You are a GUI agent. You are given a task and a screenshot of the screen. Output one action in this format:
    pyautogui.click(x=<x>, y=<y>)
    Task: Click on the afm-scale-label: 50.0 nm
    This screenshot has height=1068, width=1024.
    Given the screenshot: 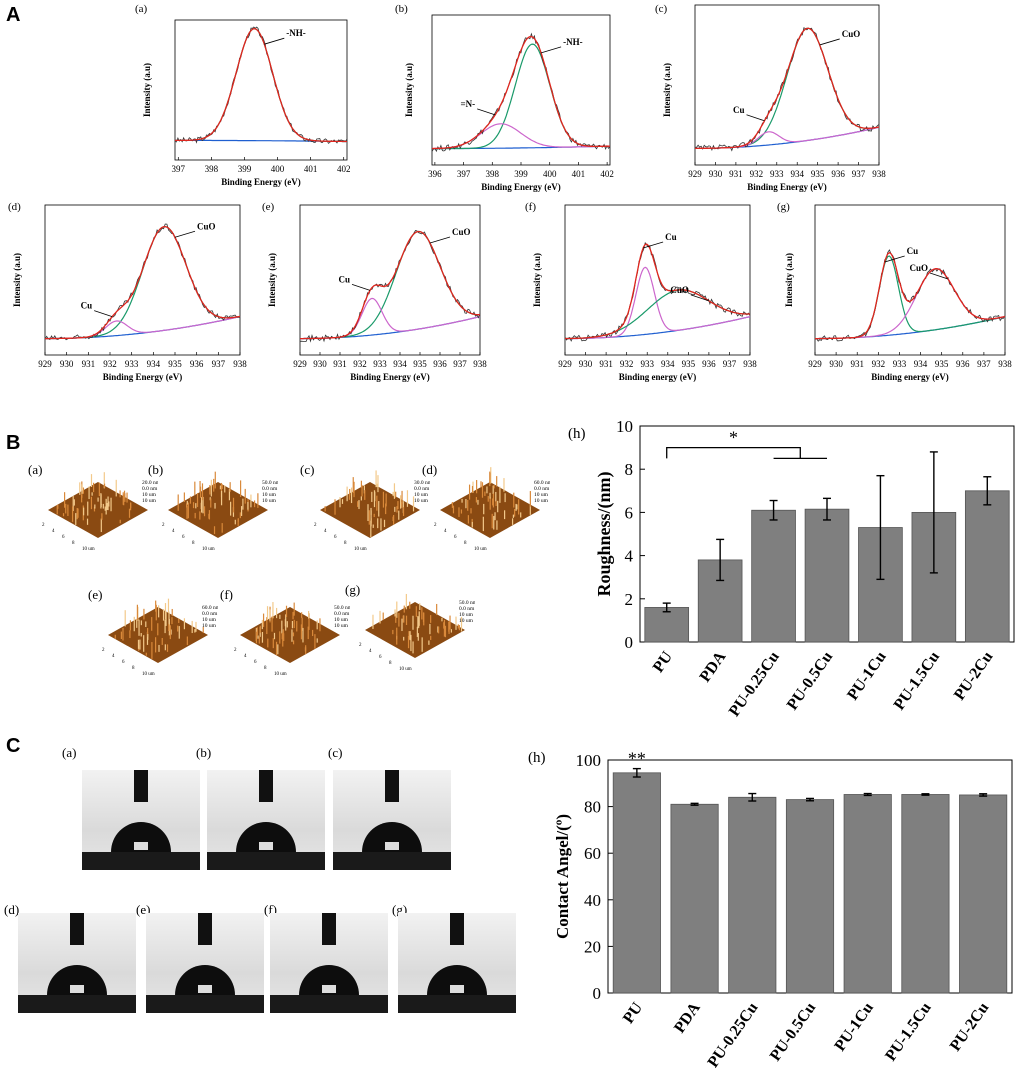 What is the action you would take?
    pyautogui.click(x=342, y=608)
    